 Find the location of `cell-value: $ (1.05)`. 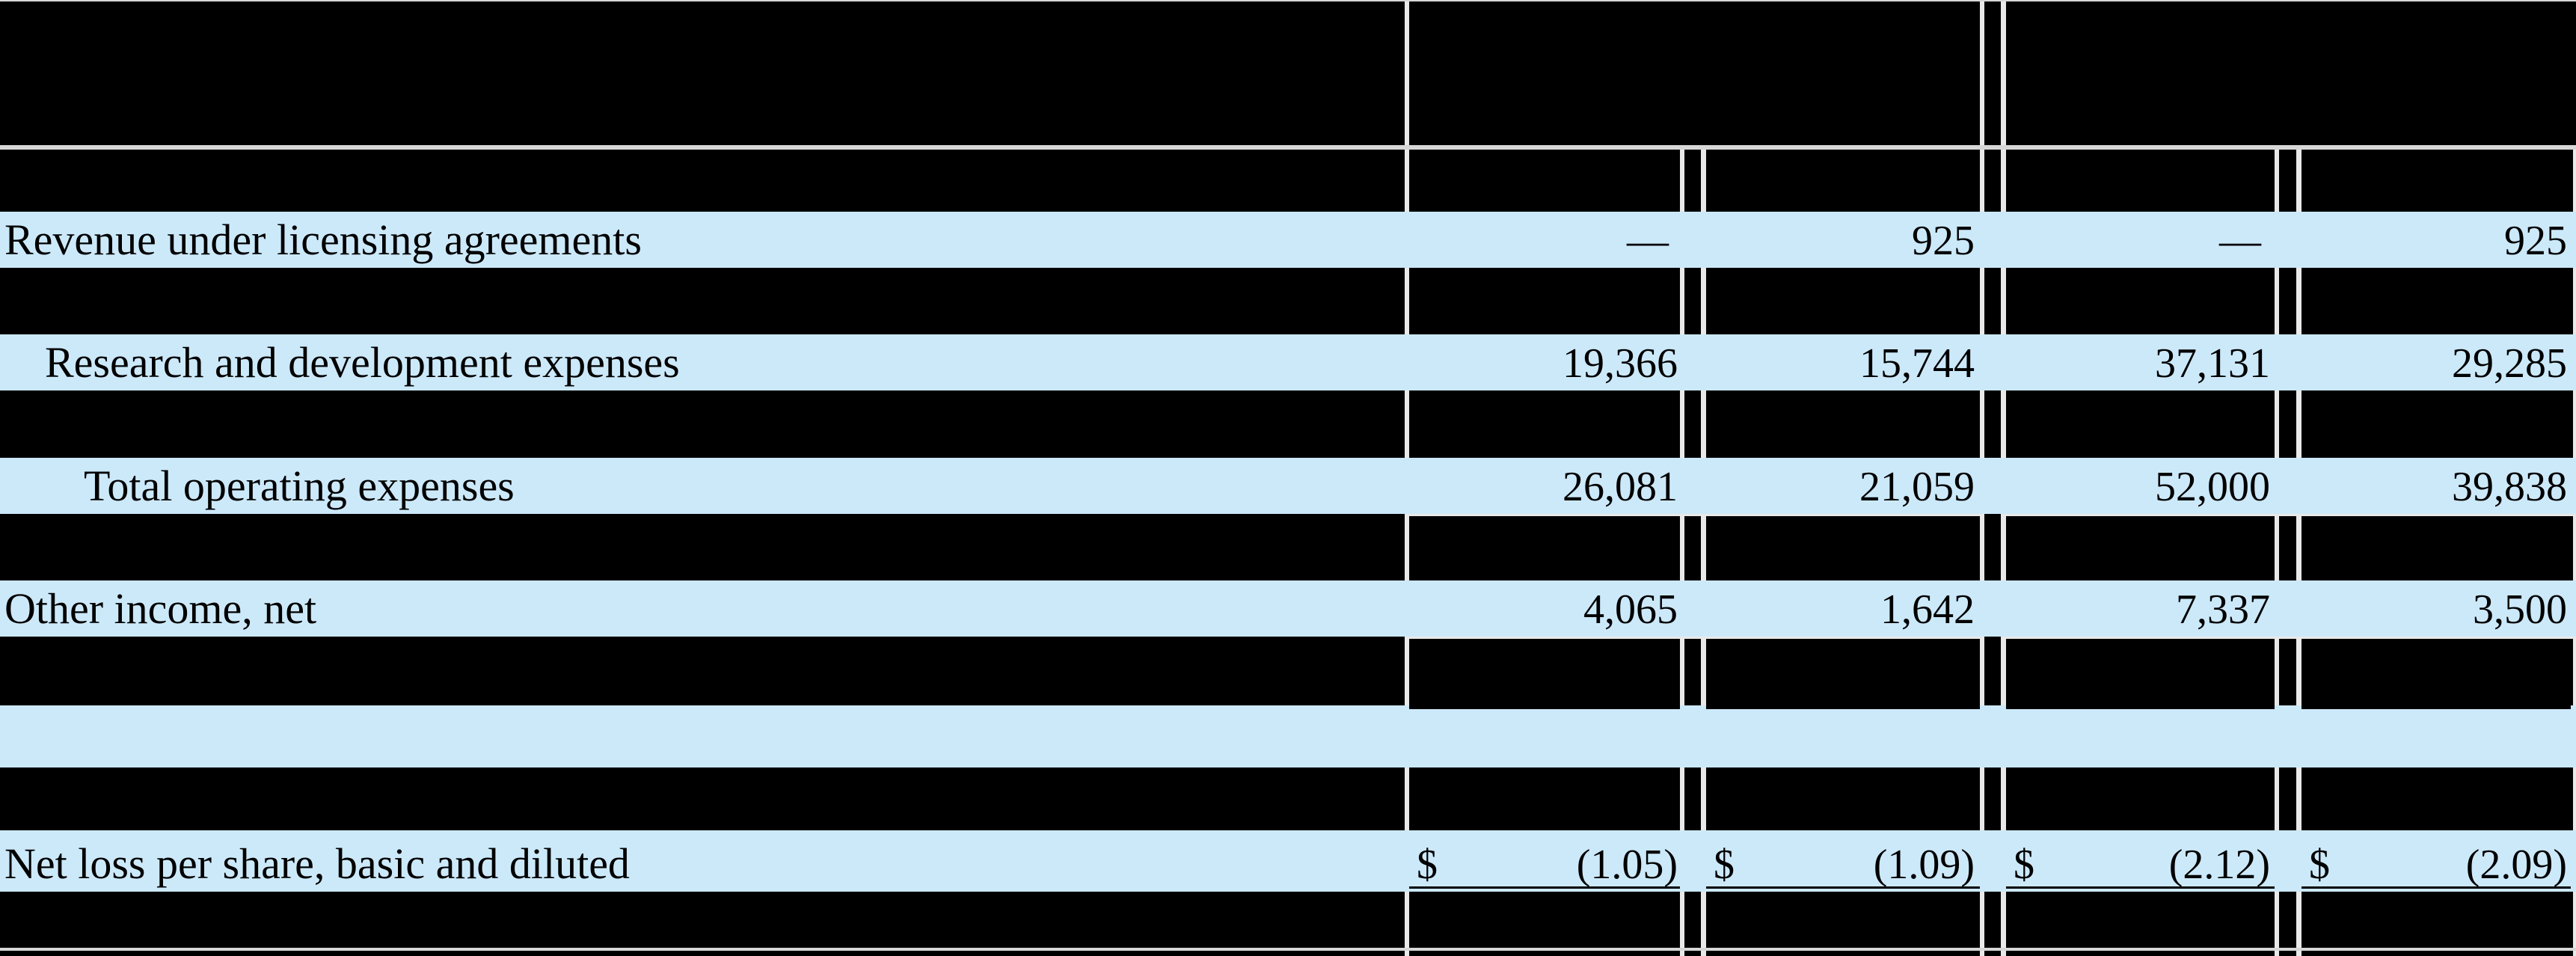

cell-value: $ (1.05) is located at coordinates (1547, 865).